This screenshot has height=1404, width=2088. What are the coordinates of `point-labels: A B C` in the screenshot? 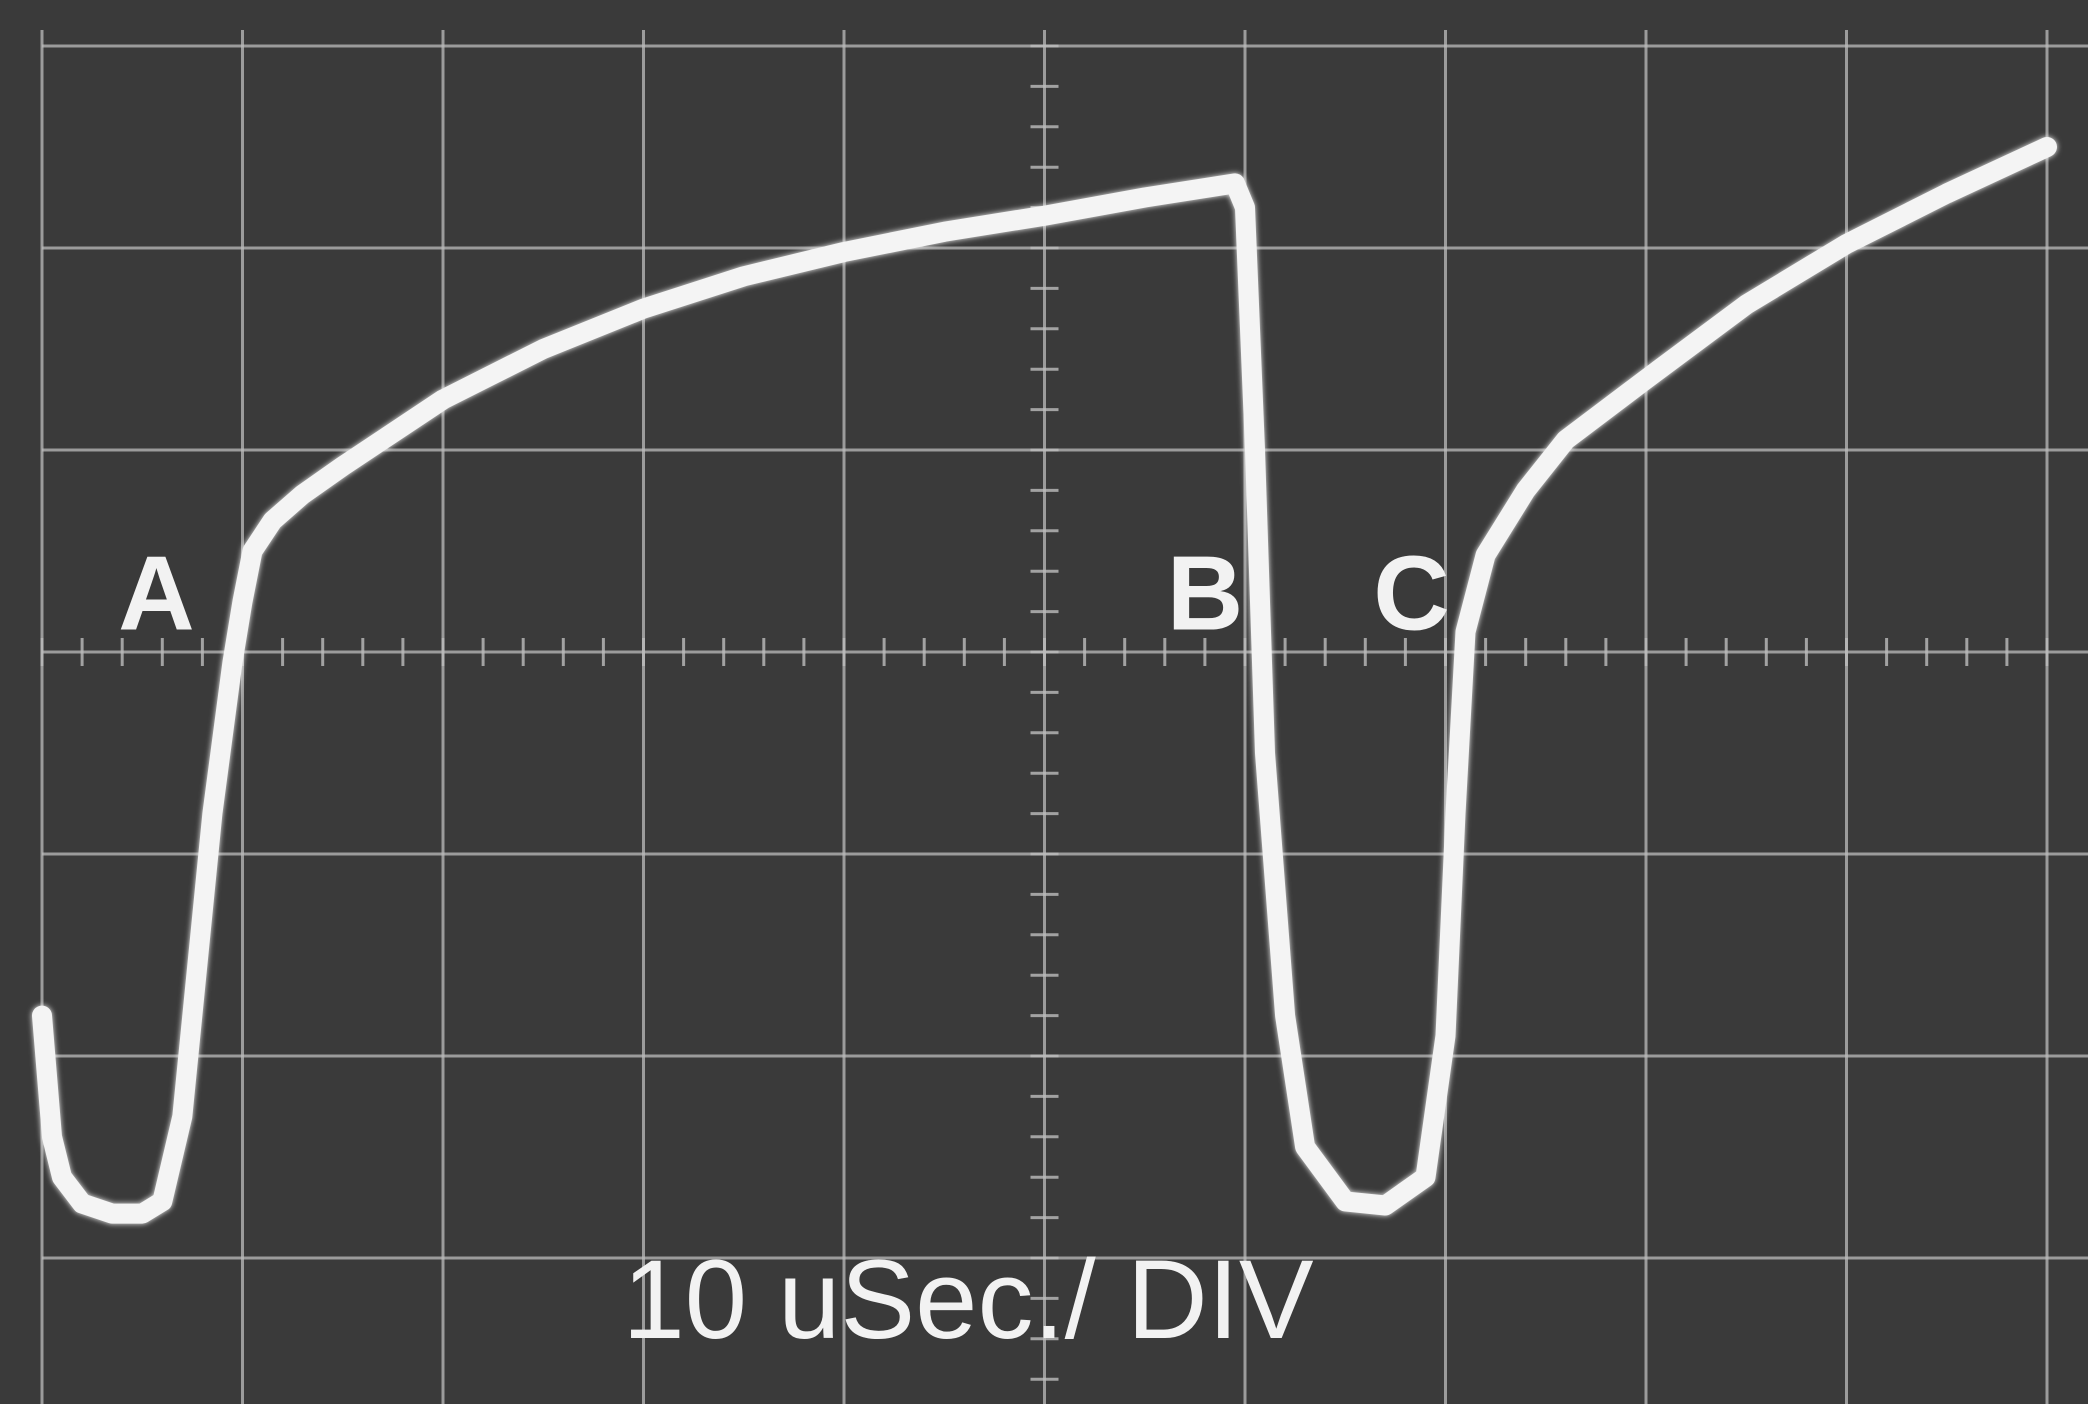 It's located at (784, 593).